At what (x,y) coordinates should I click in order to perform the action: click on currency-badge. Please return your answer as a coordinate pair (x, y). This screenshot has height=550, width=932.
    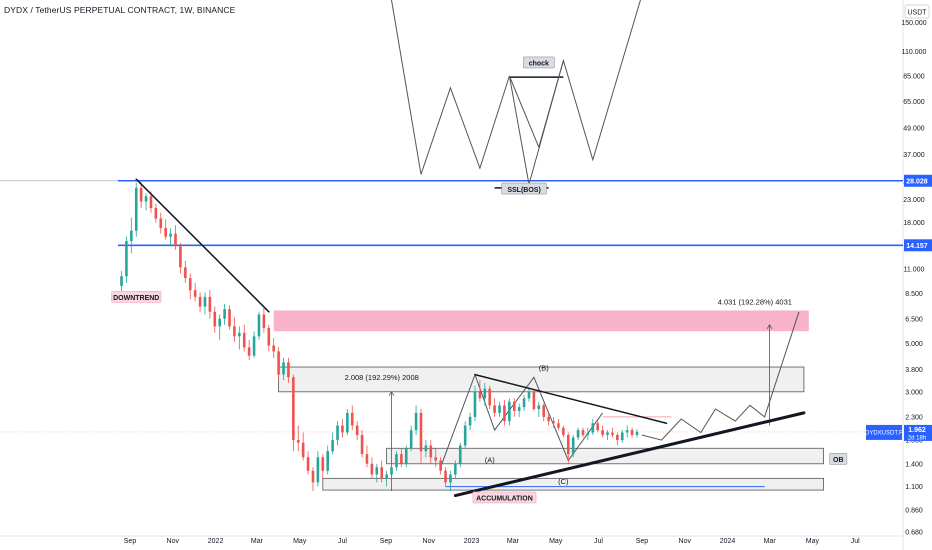
    Looking at the image, I should click on (917, 11).